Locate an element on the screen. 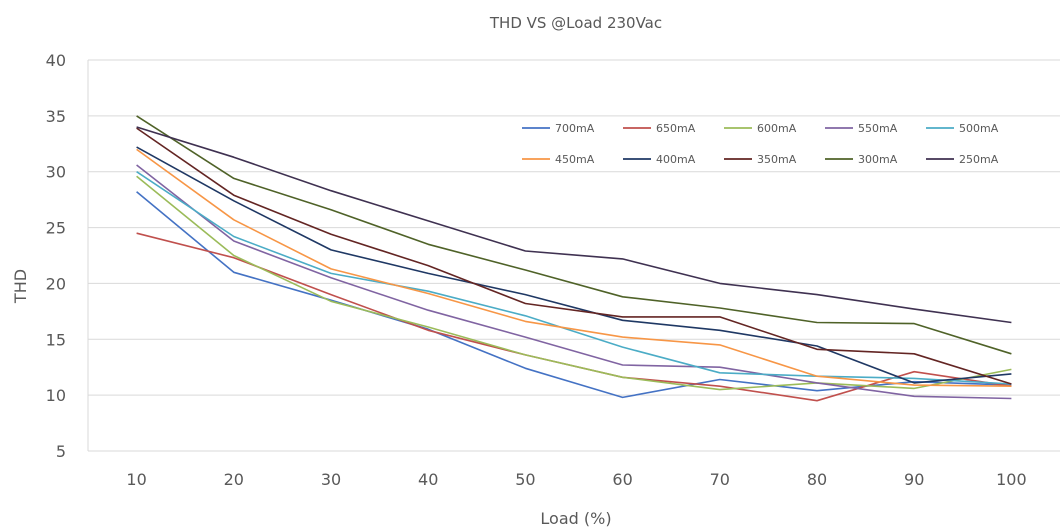 The height and width of the screenshot is (529, 1062). y-axis-label: THD is located at coordinates (20, 286).